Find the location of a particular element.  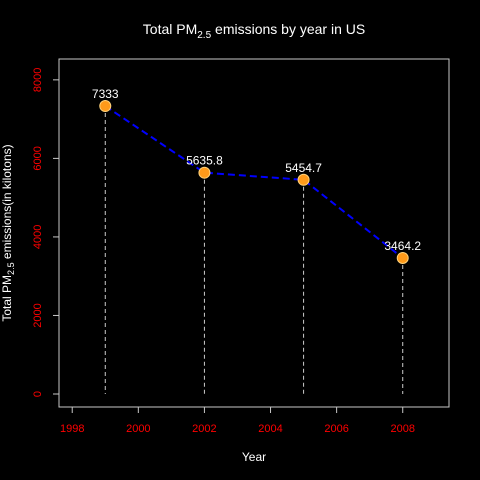

y-tick-label: 8000 is located at coordinates (38, 80).